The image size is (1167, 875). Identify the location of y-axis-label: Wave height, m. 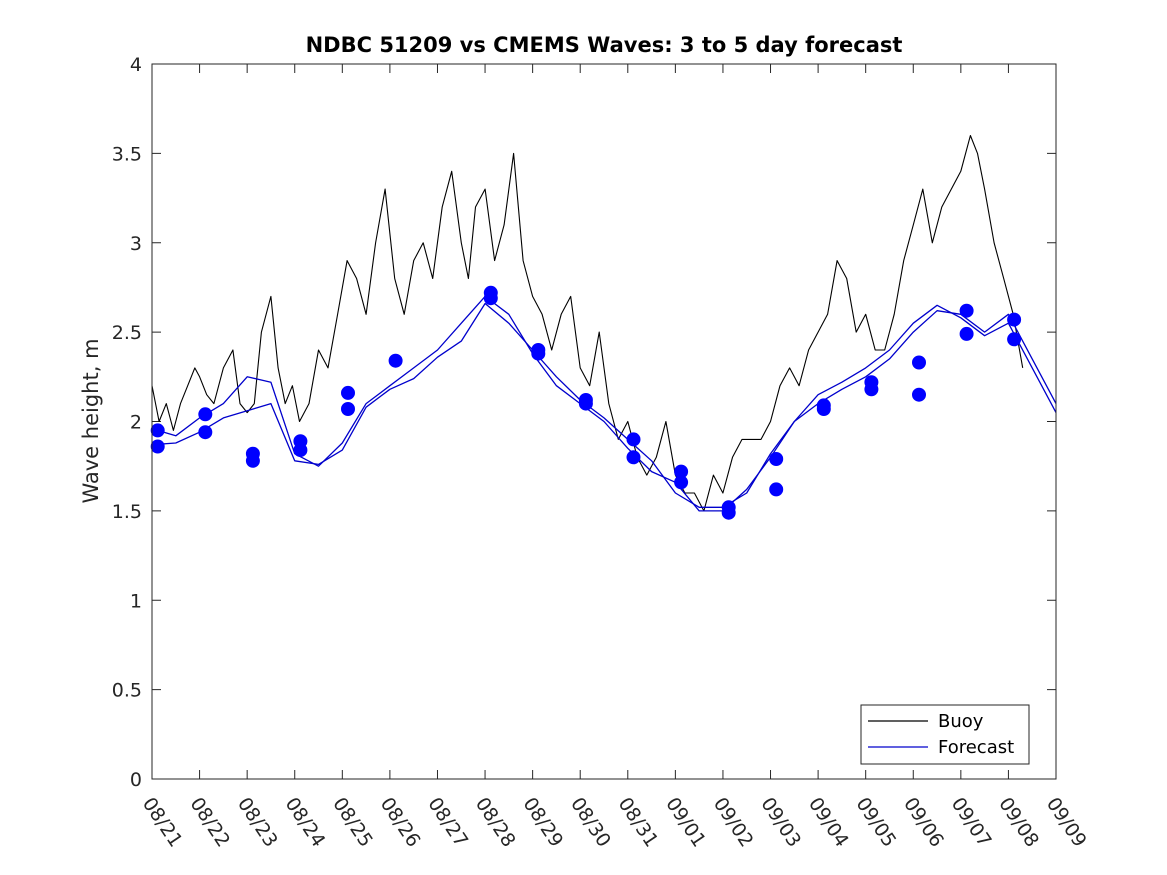
(91, 420).